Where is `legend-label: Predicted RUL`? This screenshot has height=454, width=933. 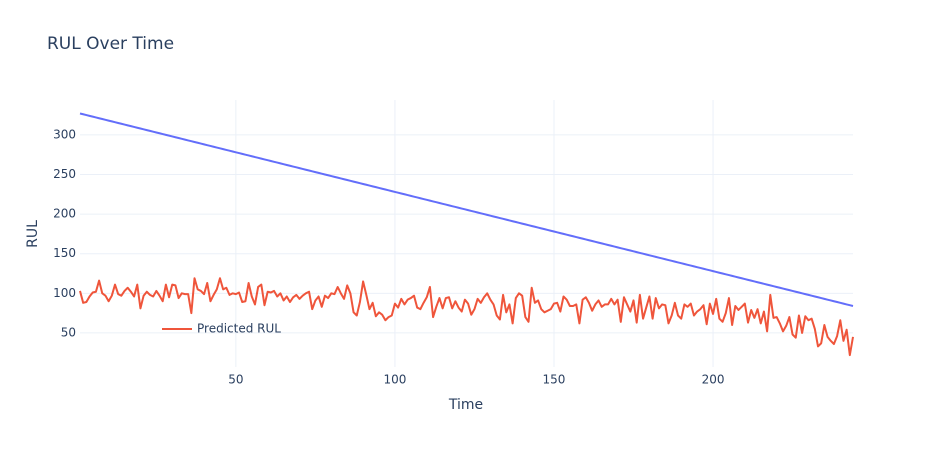 legend-label: Predicted RUL is located at coordinates (239, 329).